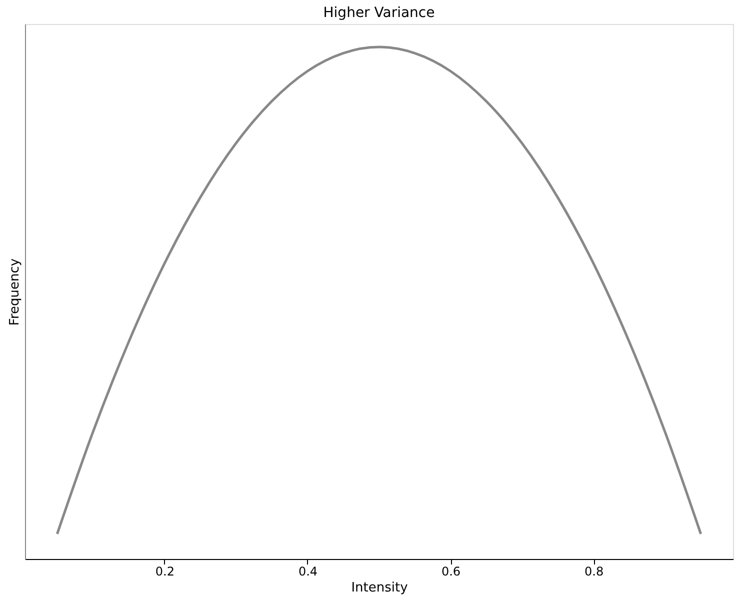 The height and width of the screenshot is (600, 737). Describe the element at coordinates (451, 571) in the screenshot. I see `x-tick-label: 0.6` at that location.